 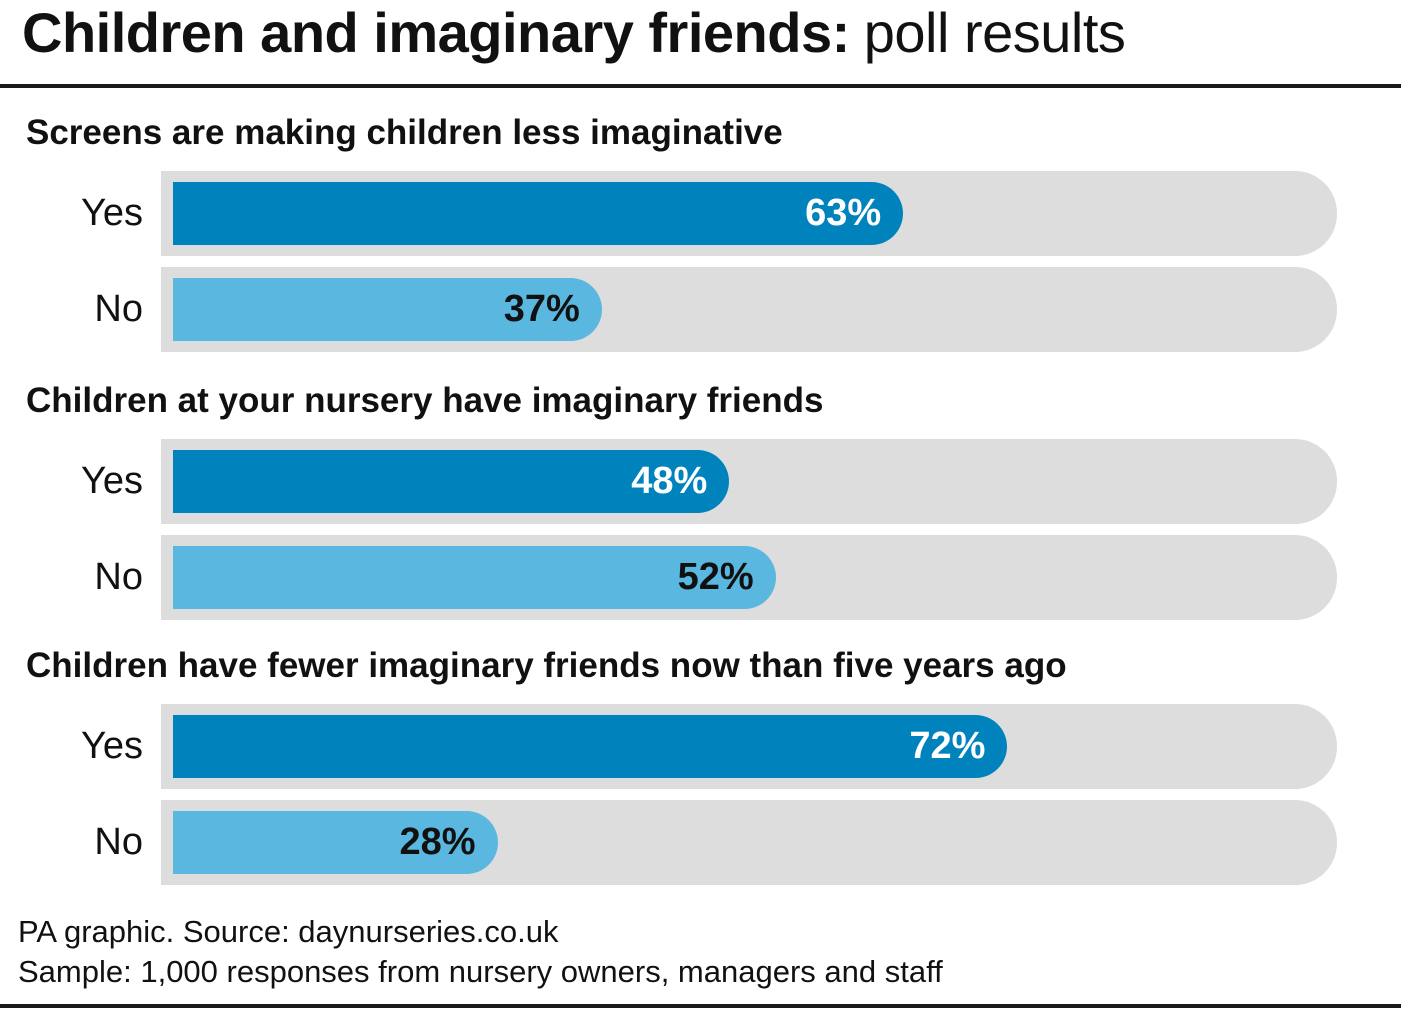 I want to click on bar-no: 37%, so click(x=387, y=309).